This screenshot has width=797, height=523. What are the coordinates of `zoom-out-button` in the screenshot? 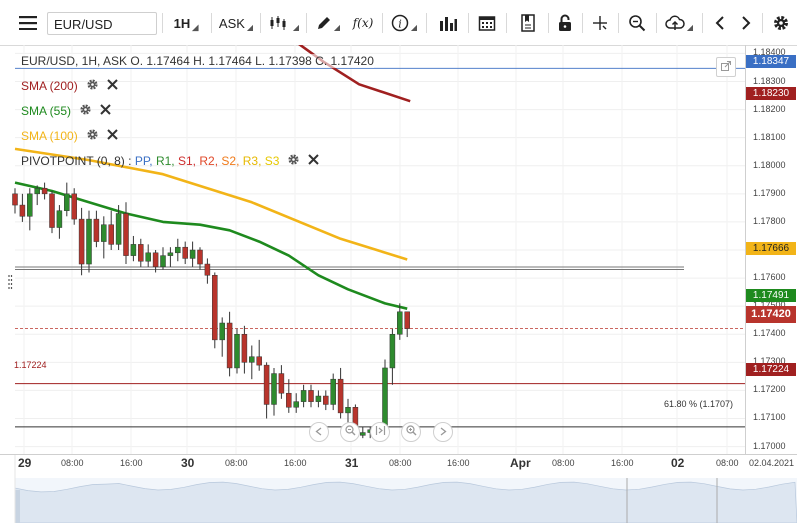 It's located at (350, 432).